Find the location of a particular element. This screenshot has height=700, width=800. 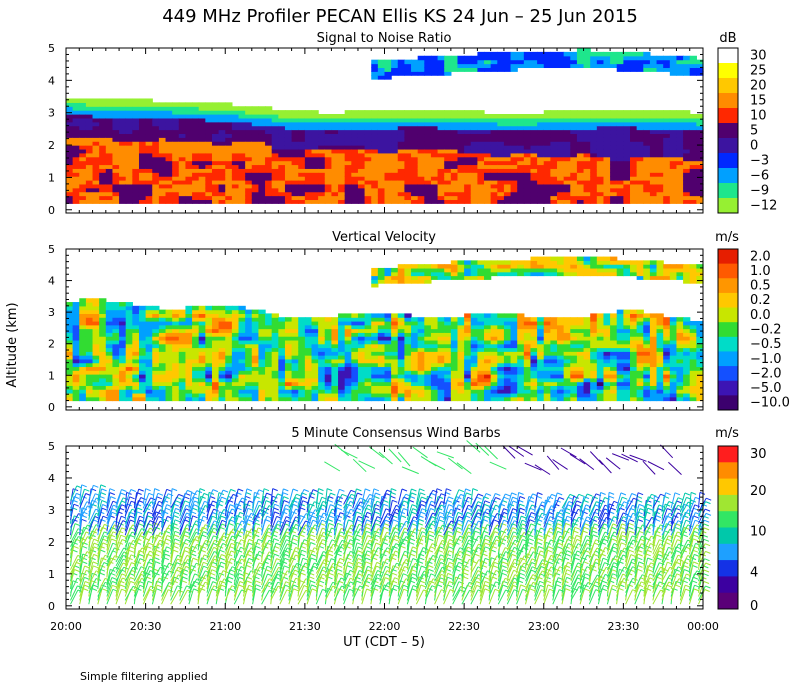

colorbar-swatch is located at coordinates (728, 191).